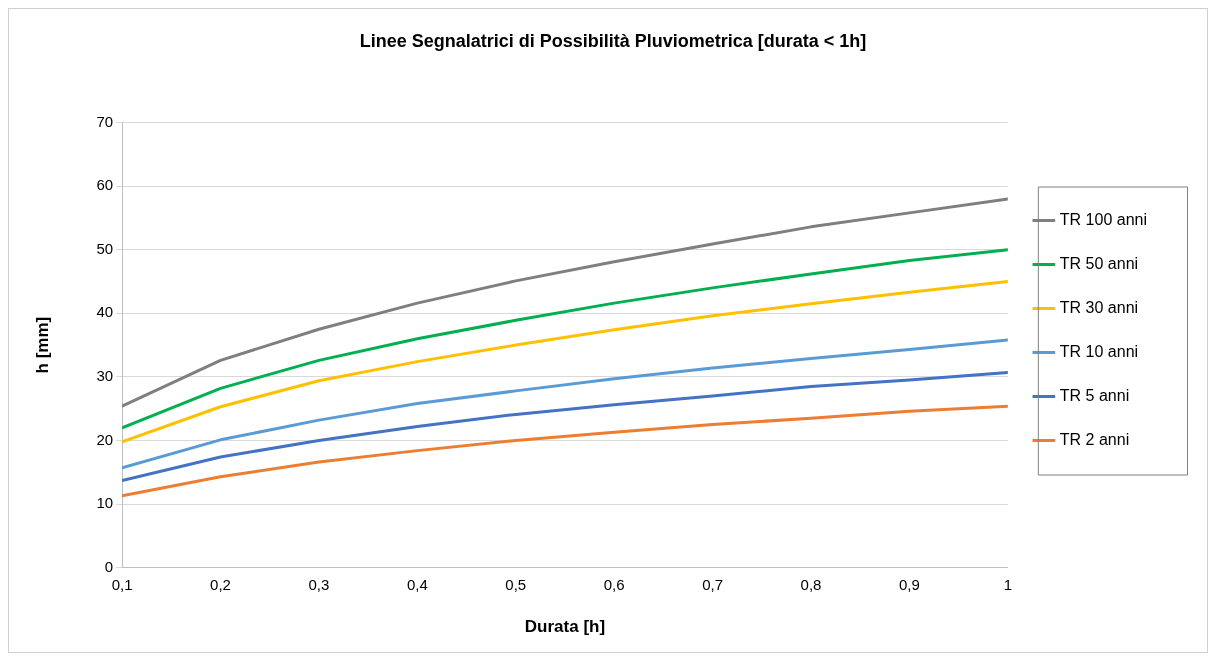  I want to click on legend-label: TR 100 anni, so click(1103, 219).